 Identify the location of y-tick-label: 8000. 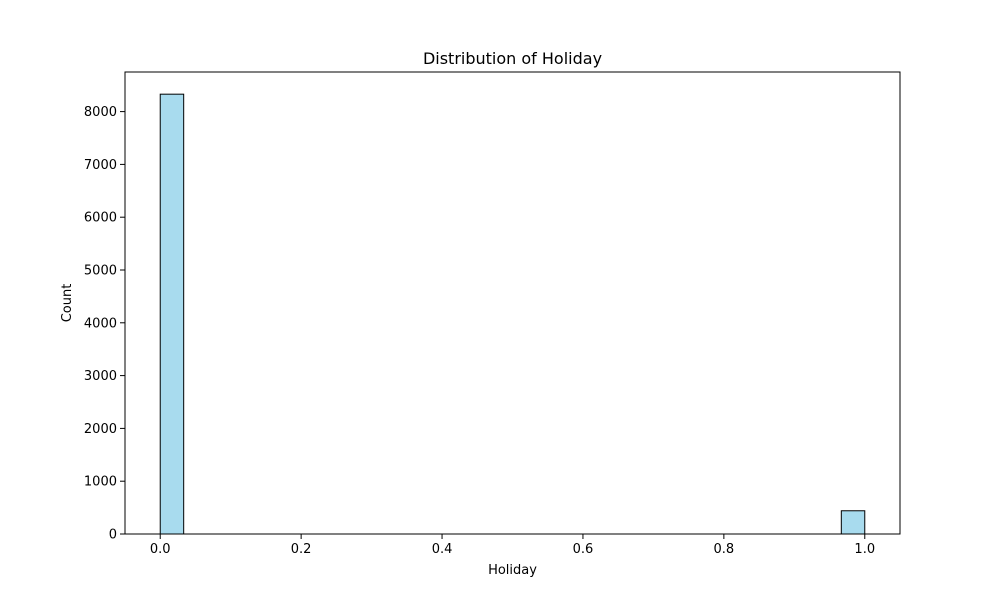
(100, 112).